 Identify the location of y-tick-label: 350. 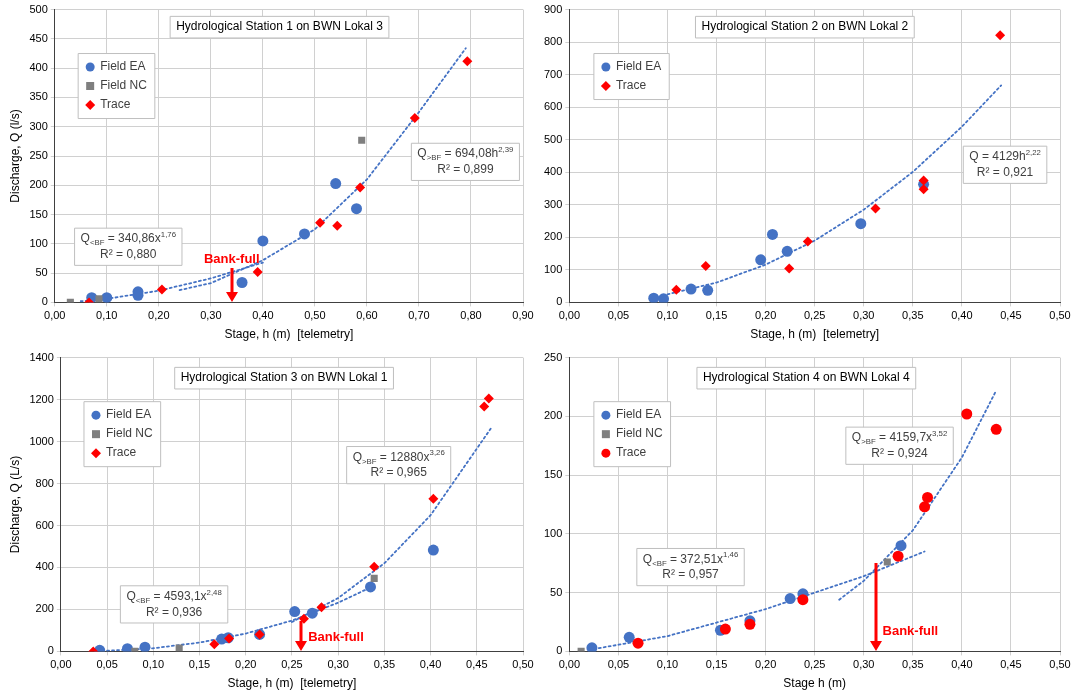
(38, 96).